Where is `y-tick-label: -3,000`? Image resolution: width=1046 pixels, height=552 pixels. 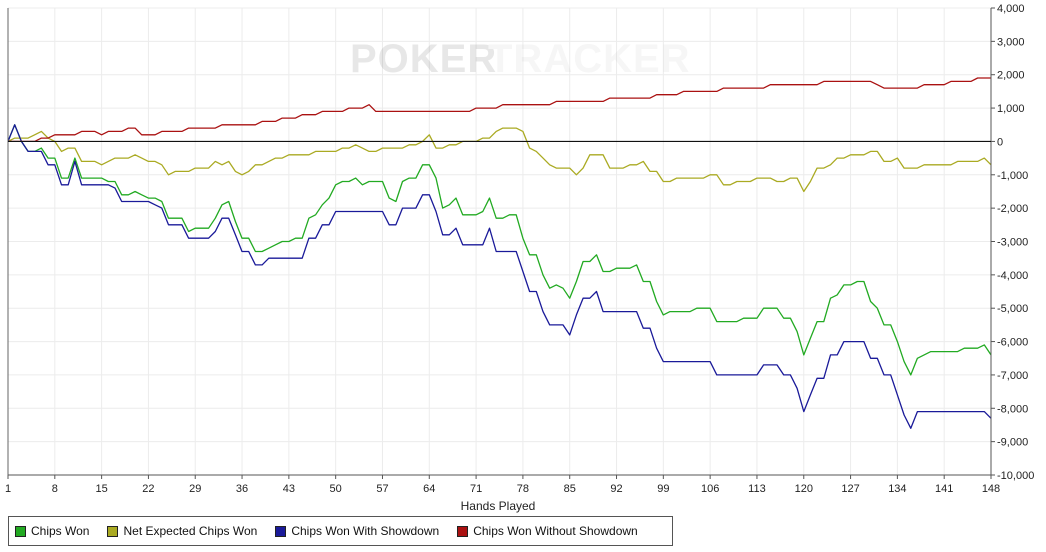 y-tick-label: -3,000 is located at coordinates (1012, 243).